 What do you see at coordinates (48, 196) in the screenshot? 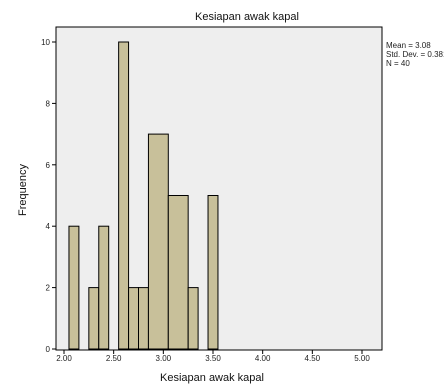
I see `y-axis-ticks: 0 2 4 6 8 10` at bounding box center [48, 196].